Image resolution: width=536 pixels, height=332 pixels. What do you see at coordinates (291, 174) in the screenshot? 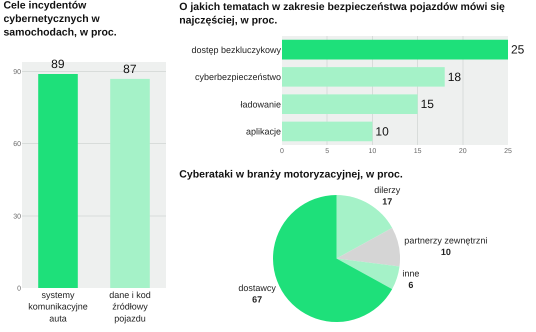
I see `chart-title: Cyberataki w branży motoryzacyjnej, w proc.` at bounding box center [291, 174].